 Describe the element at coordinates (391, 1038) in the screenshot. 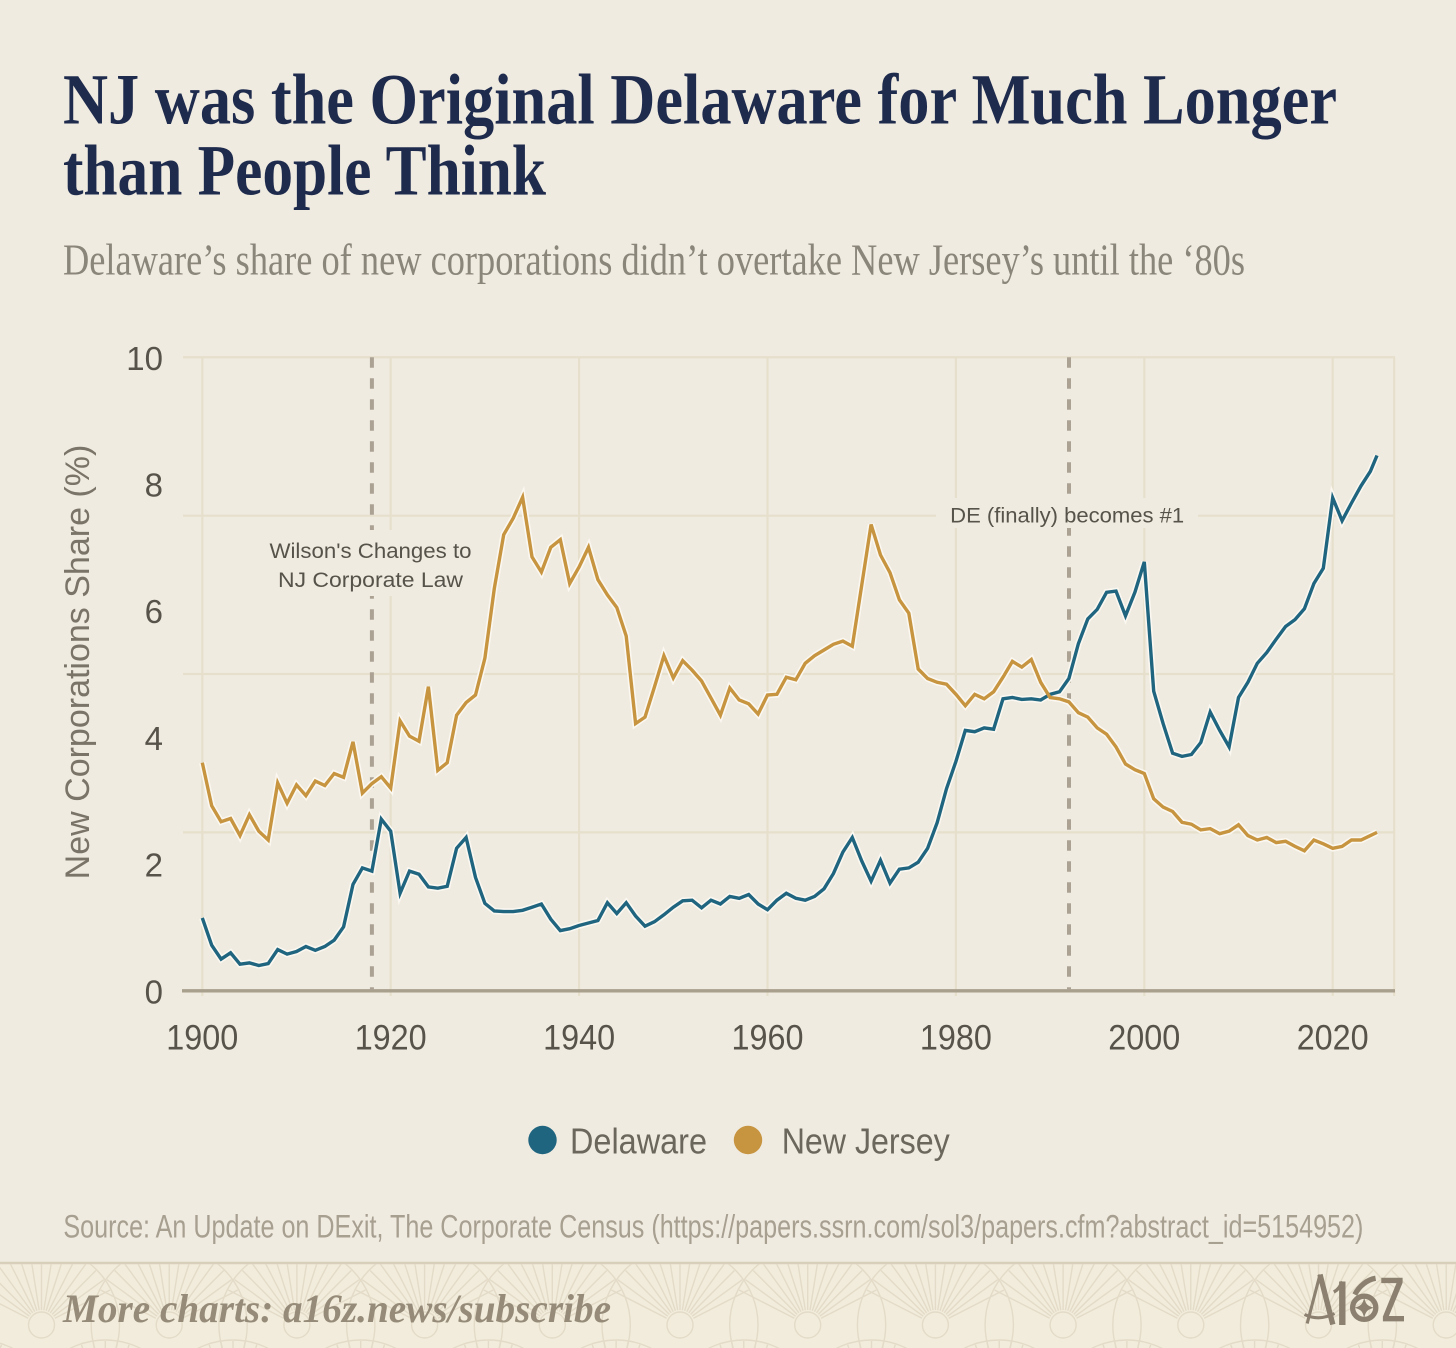

I see `svg-text: 1920` at that location.